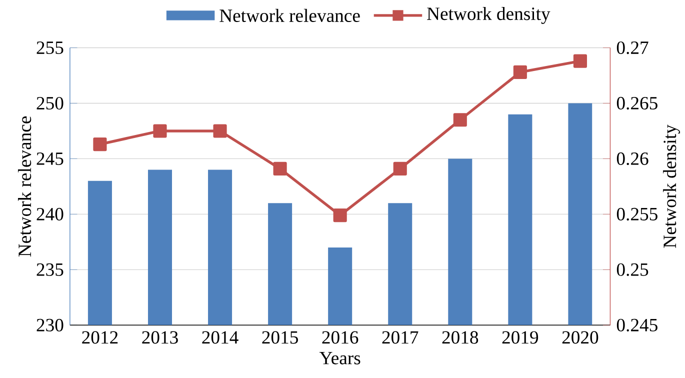  I want to click on y2-tick-label: 0.27, so click(632, 47).